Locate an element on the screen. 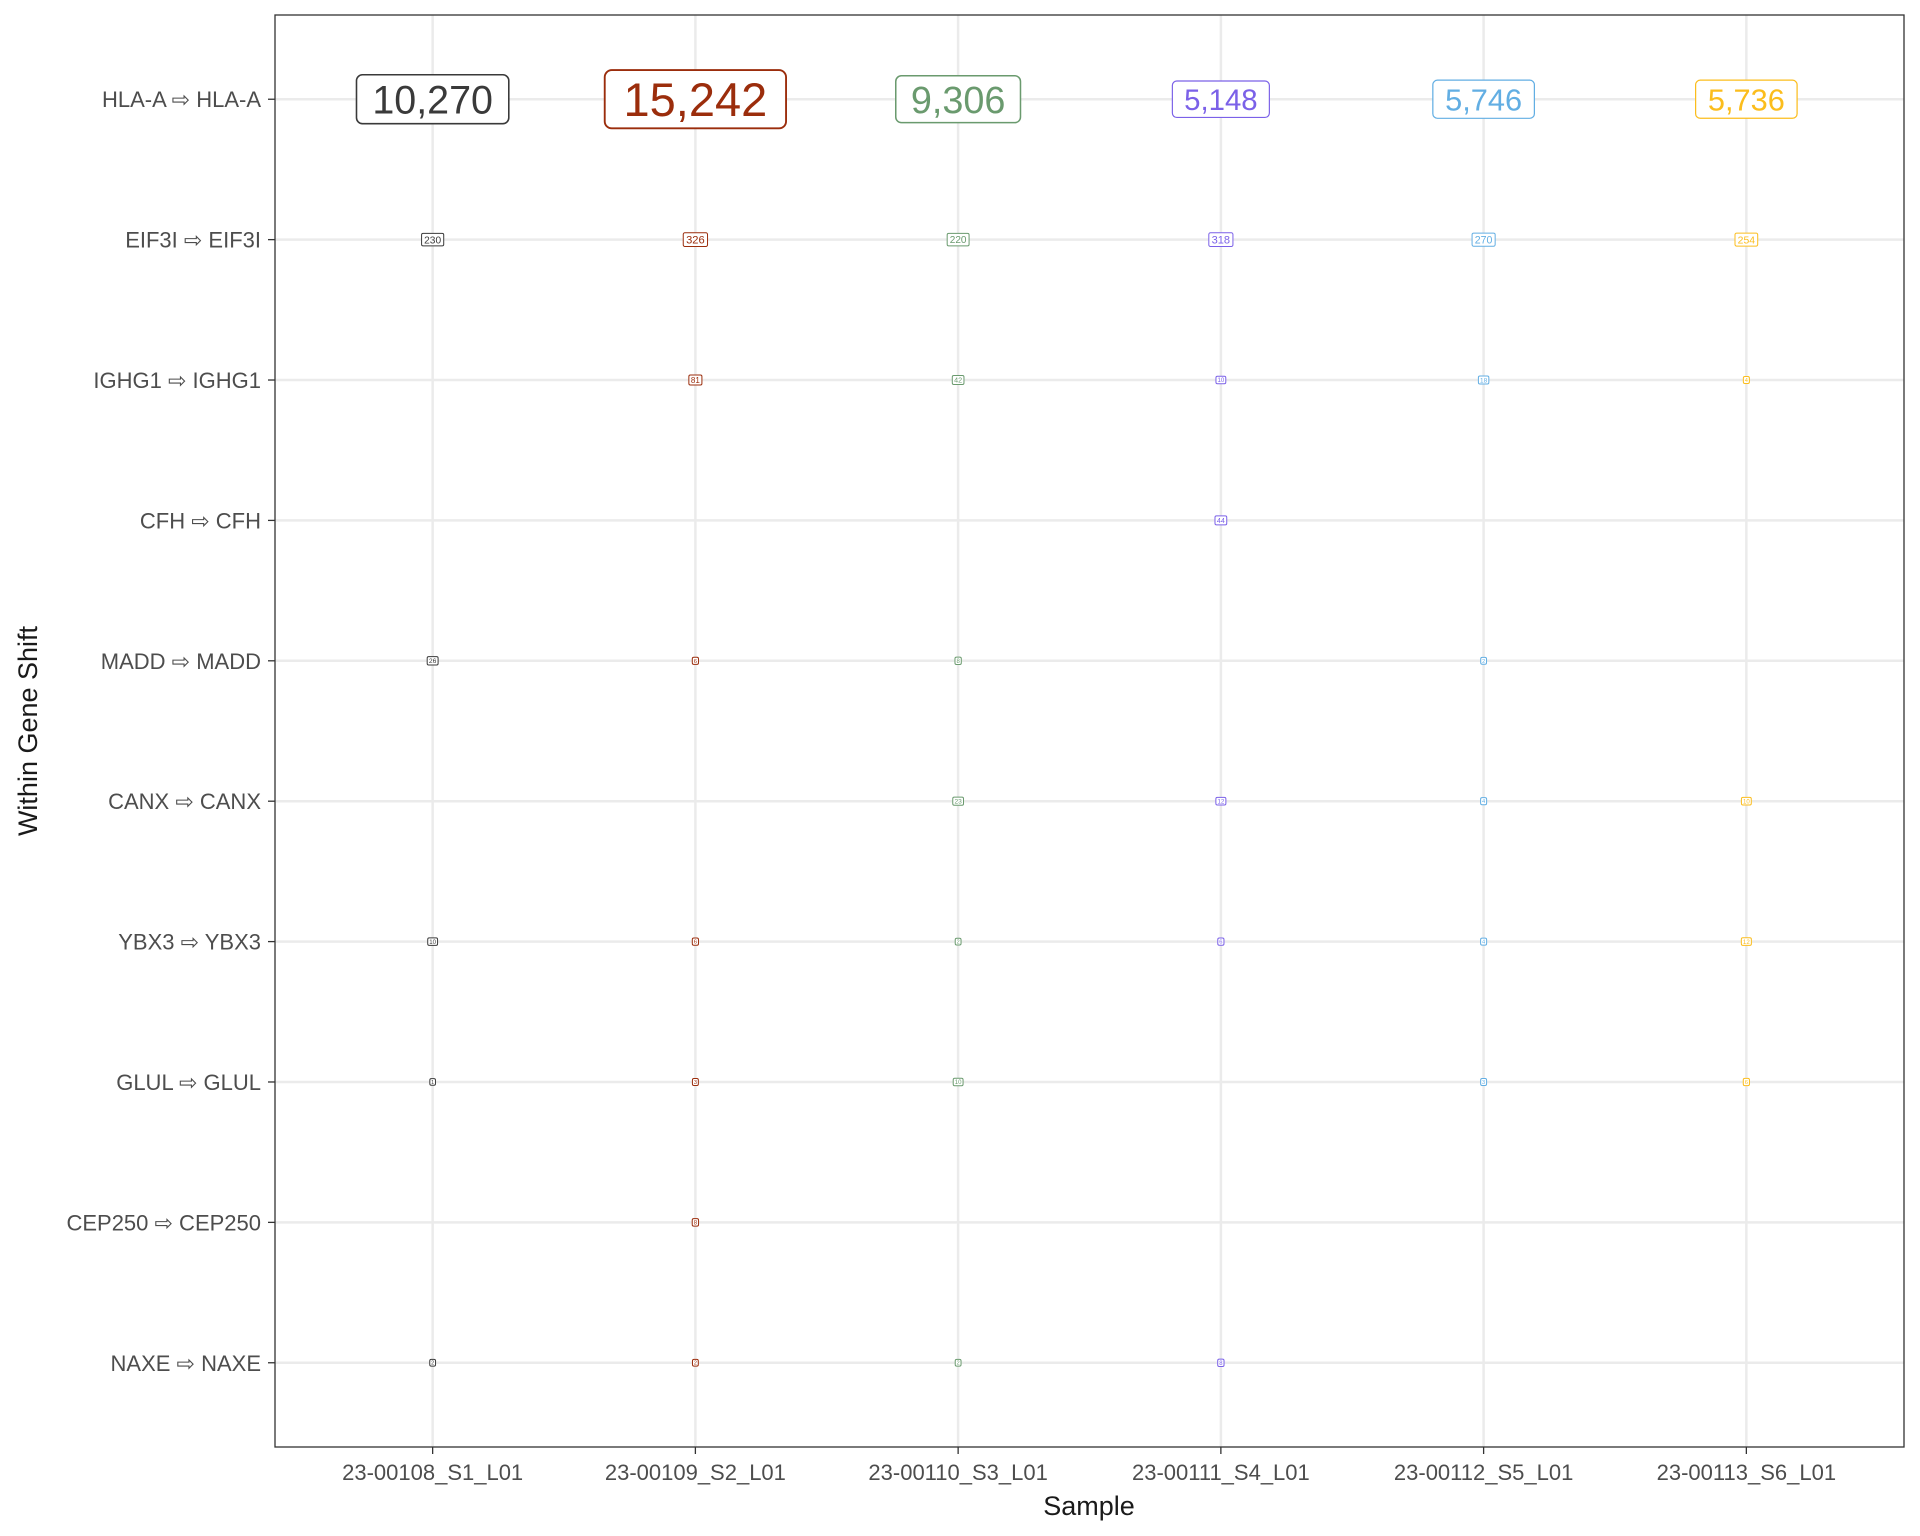  y-tick-label: CANX ⇨ CANX is located at coordinates (184, 801).